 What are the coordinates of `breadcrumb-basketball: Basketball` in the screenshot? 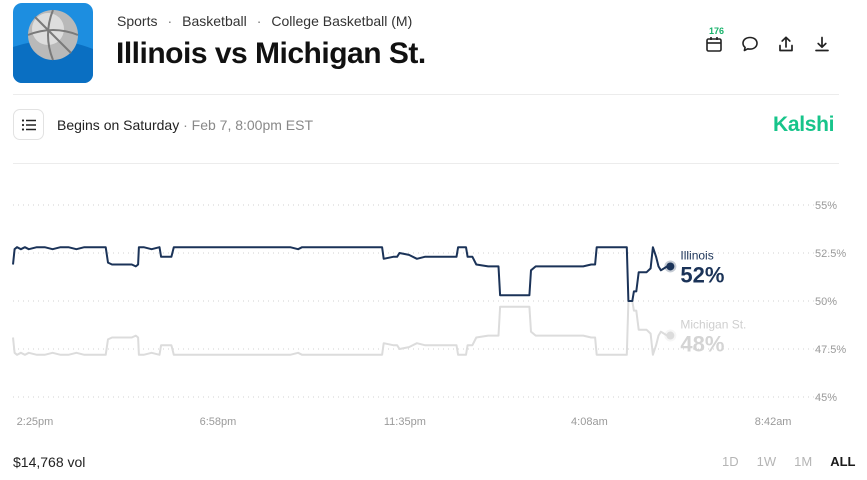 It's located at (214, 21).